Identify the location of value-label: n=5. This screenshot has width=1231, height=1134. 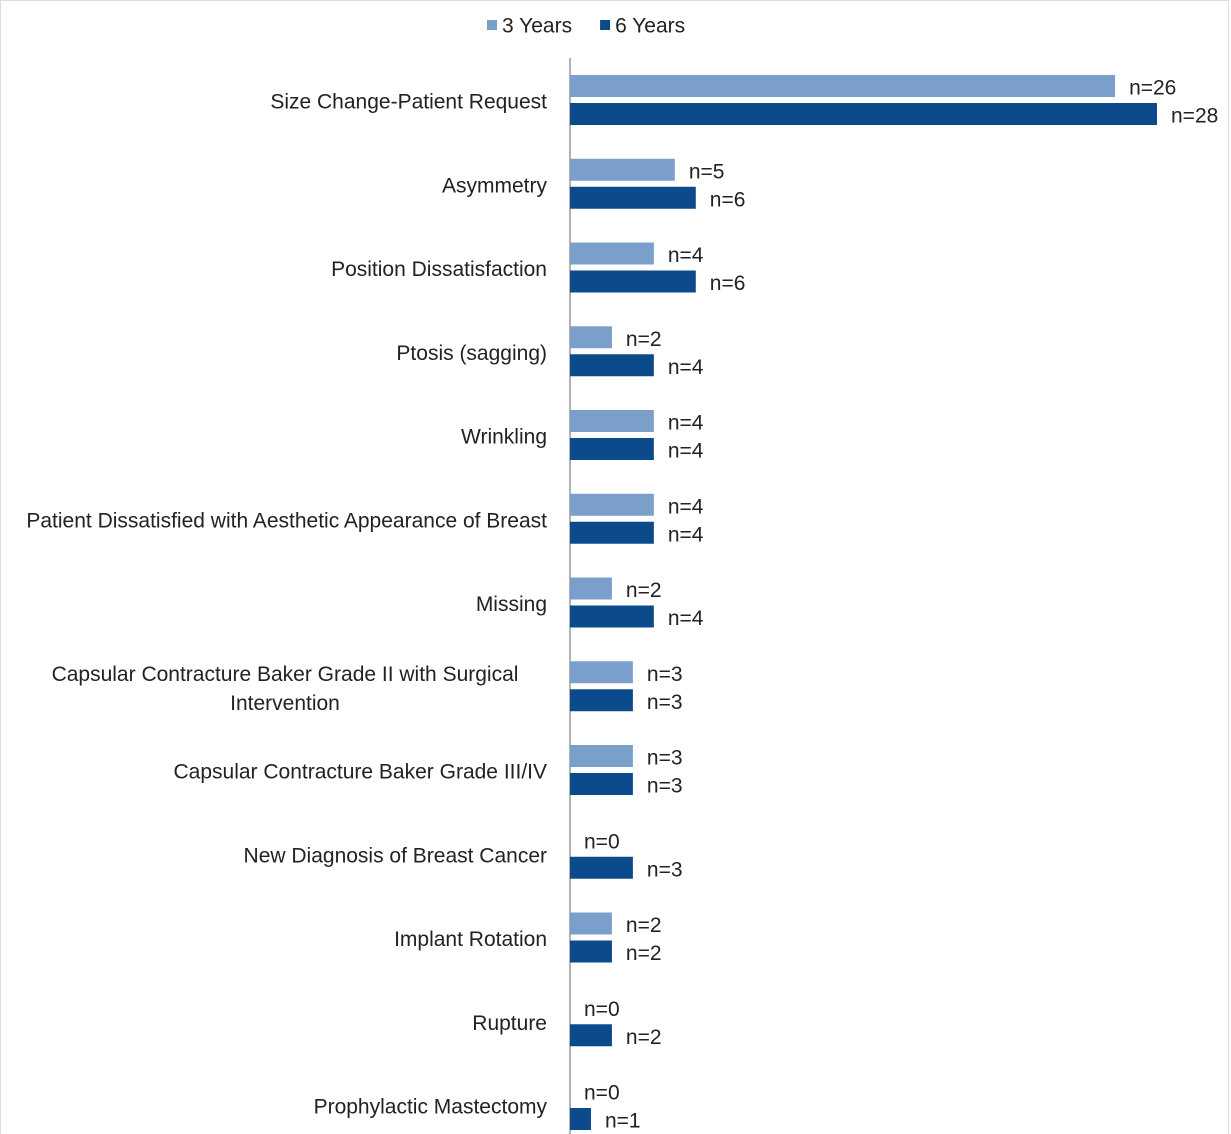
(707, 171).